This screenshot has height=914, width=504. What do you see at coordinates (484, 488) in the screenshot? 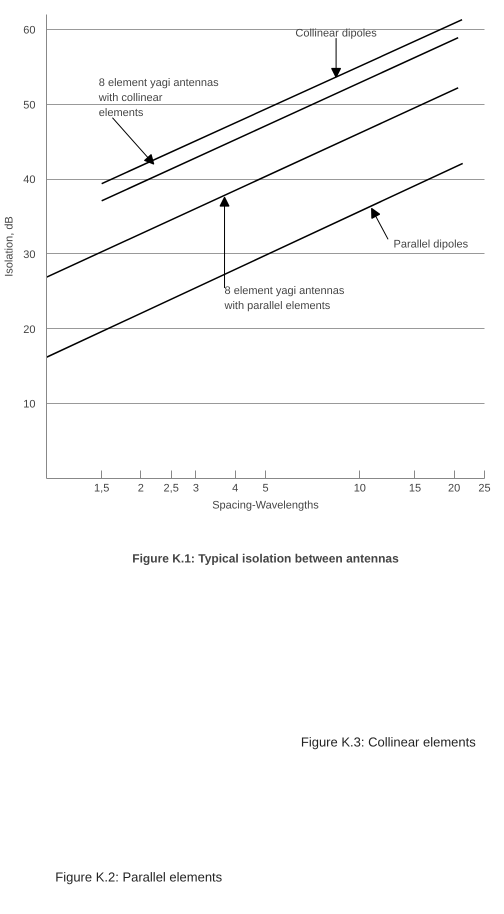
I see `x-tick-label: 25` at bounding box center [484, 488].